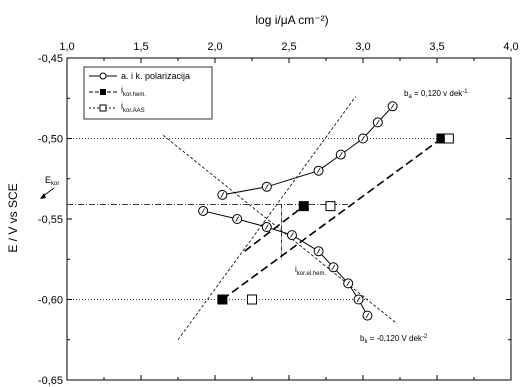  Describe the element at coordinates (50, 140) in the screenshot. I see `y-tick-label: -0,50` at that location.